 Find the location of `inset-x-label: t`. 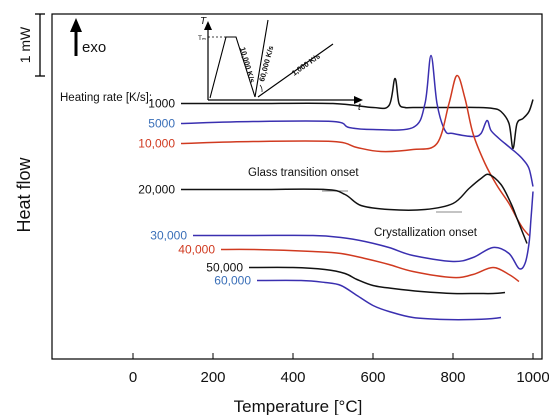

inset-x-label: t is located at coordinates (360, 107).